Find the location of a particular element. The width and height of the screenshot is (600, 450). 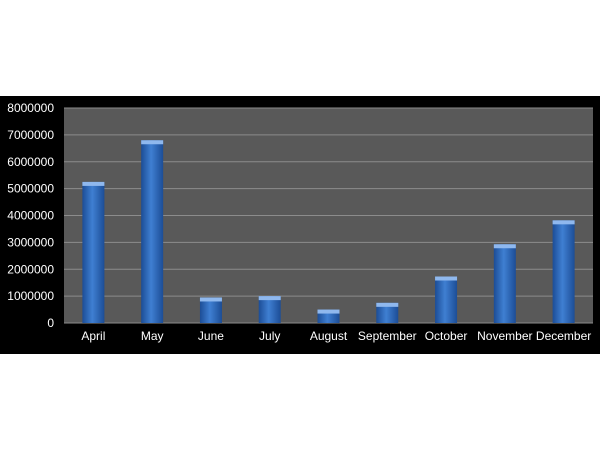

x-tick-label: October is located at coordinates (446, 336).